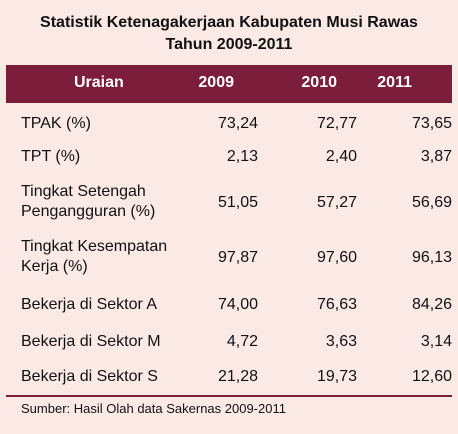 The height and width of the screenshot is (434, 458). What do you see at coordinates (431, 202) in the screenshot?
I see `cell-value: 56,69` at bounding box center [431, 202].